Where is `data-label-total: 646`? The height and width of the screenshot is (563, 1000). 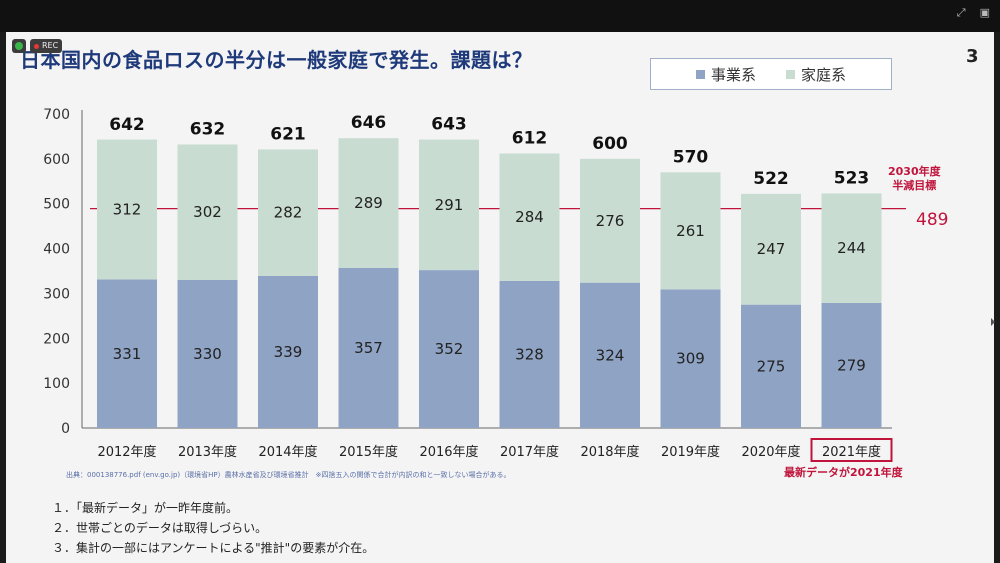
data-label-total: 646 is located at coordinates (369, 123).